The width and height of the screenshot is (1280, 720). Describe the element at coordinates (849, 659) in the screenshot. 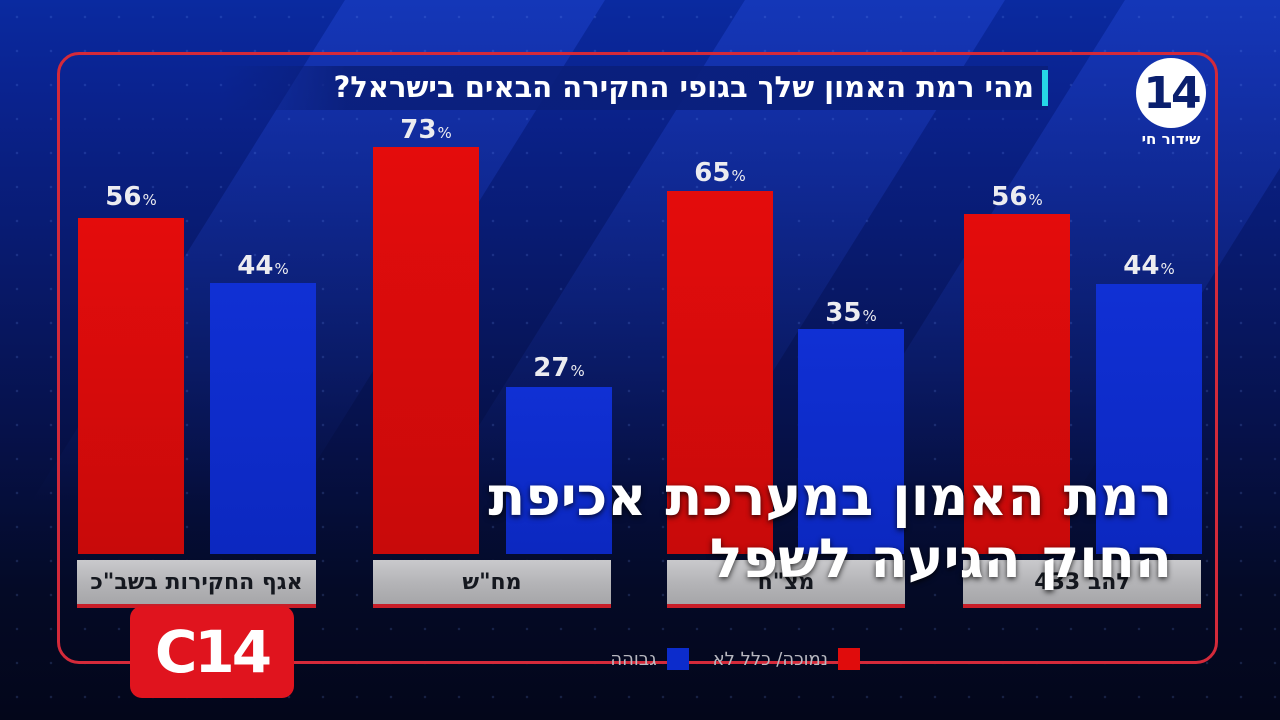

I see `legend-swatch-low` at that location.